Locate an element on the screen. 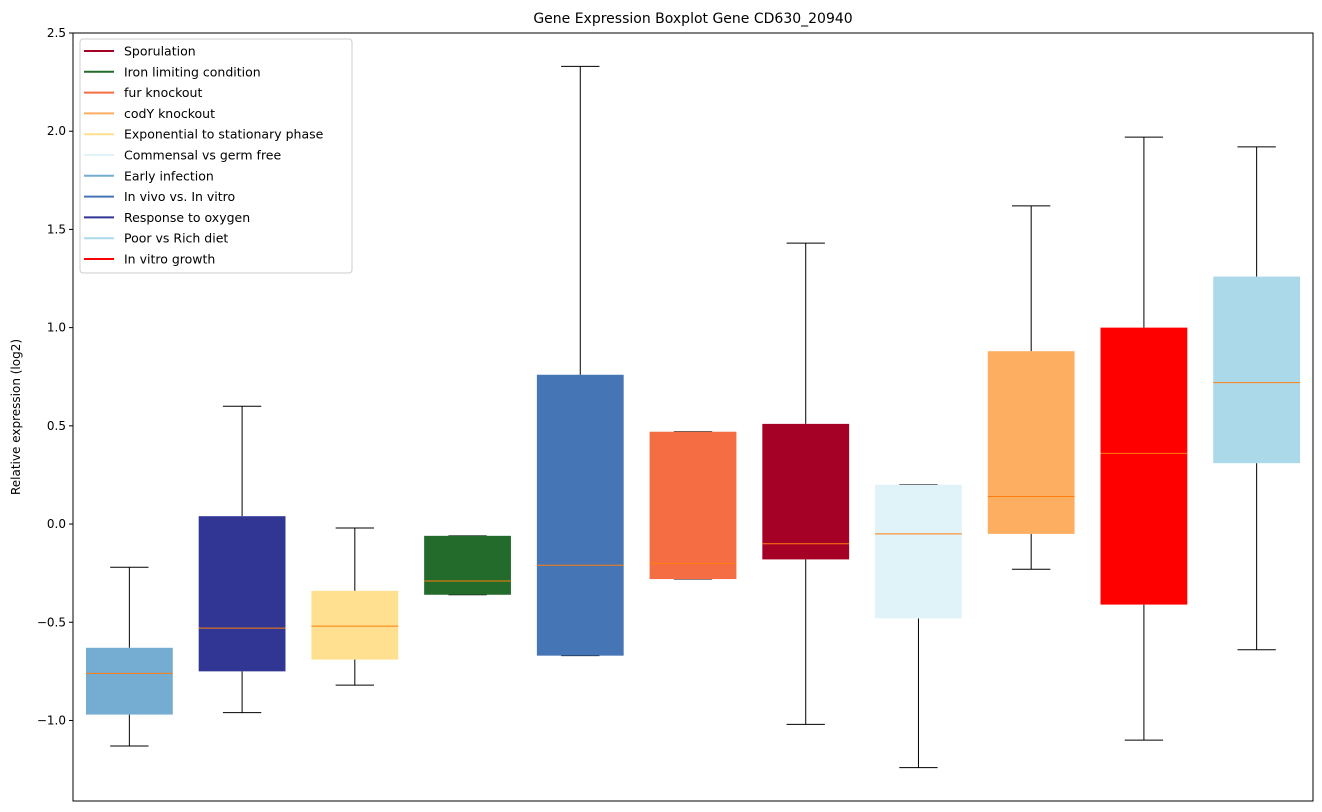 This screenshot has height=812, width=1322. box-in-vitro-growth is located at coordinates (1144, 438).